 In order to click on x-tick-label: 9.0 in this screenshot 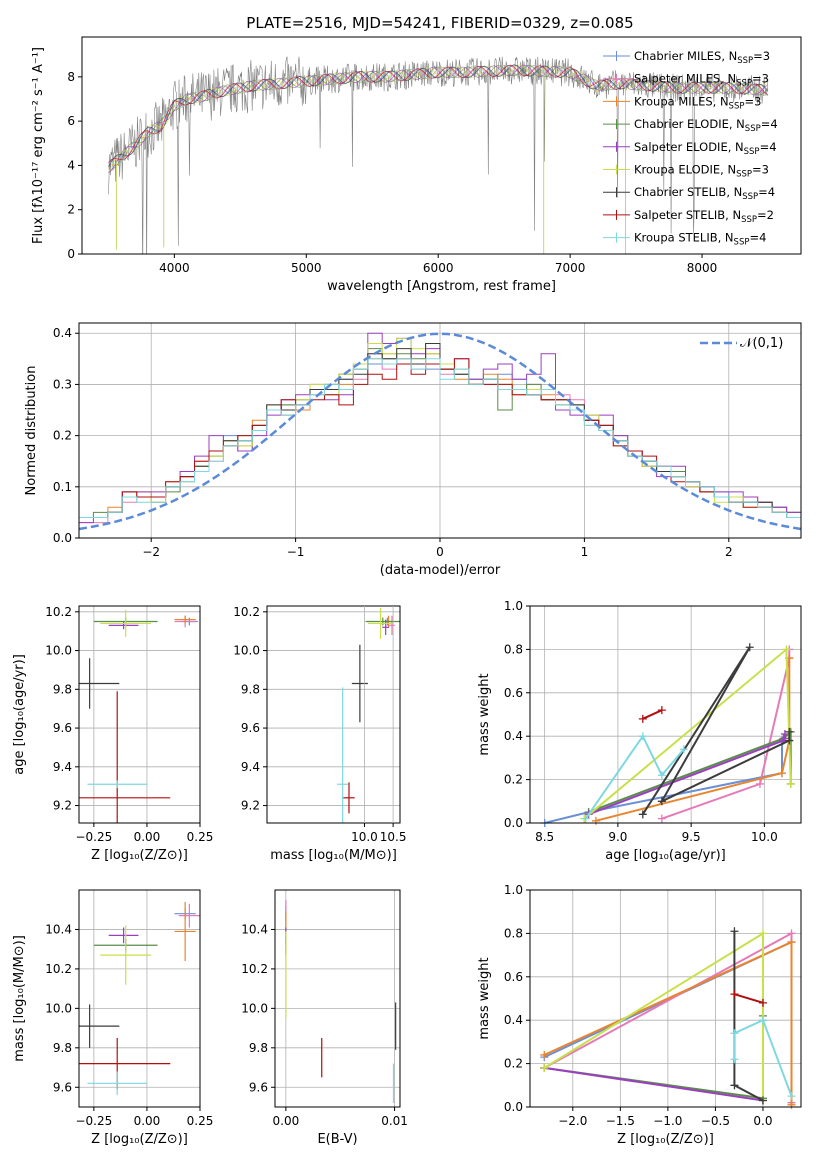, I will do `click(617, 837)`.